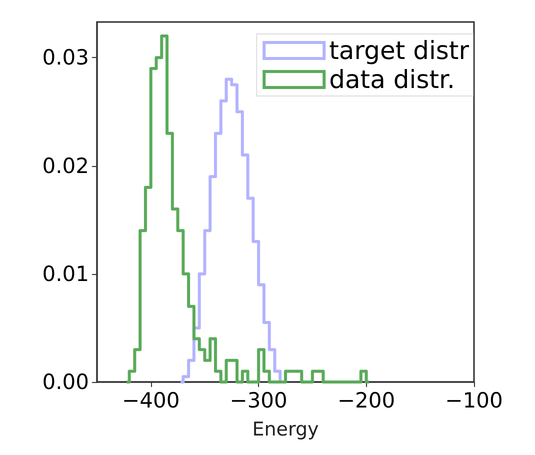 The image size is (535, 455). Describe the element at coordinates (65, 166) in the screenshot. I see `y-tick-label: 0.02` at that location.